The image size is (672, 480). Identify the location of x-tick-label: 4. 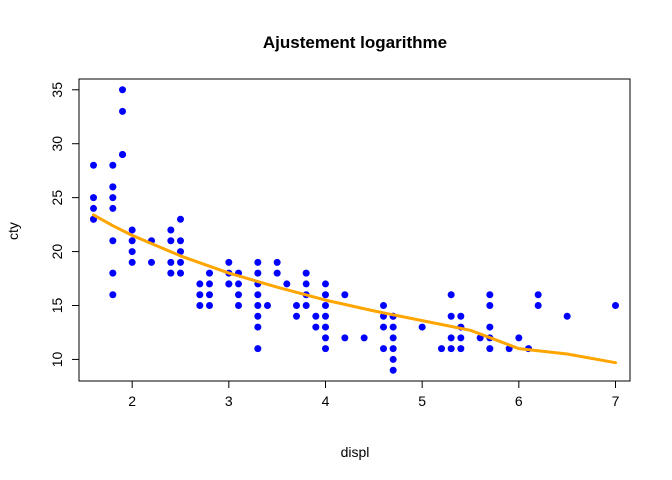
(326, 401).